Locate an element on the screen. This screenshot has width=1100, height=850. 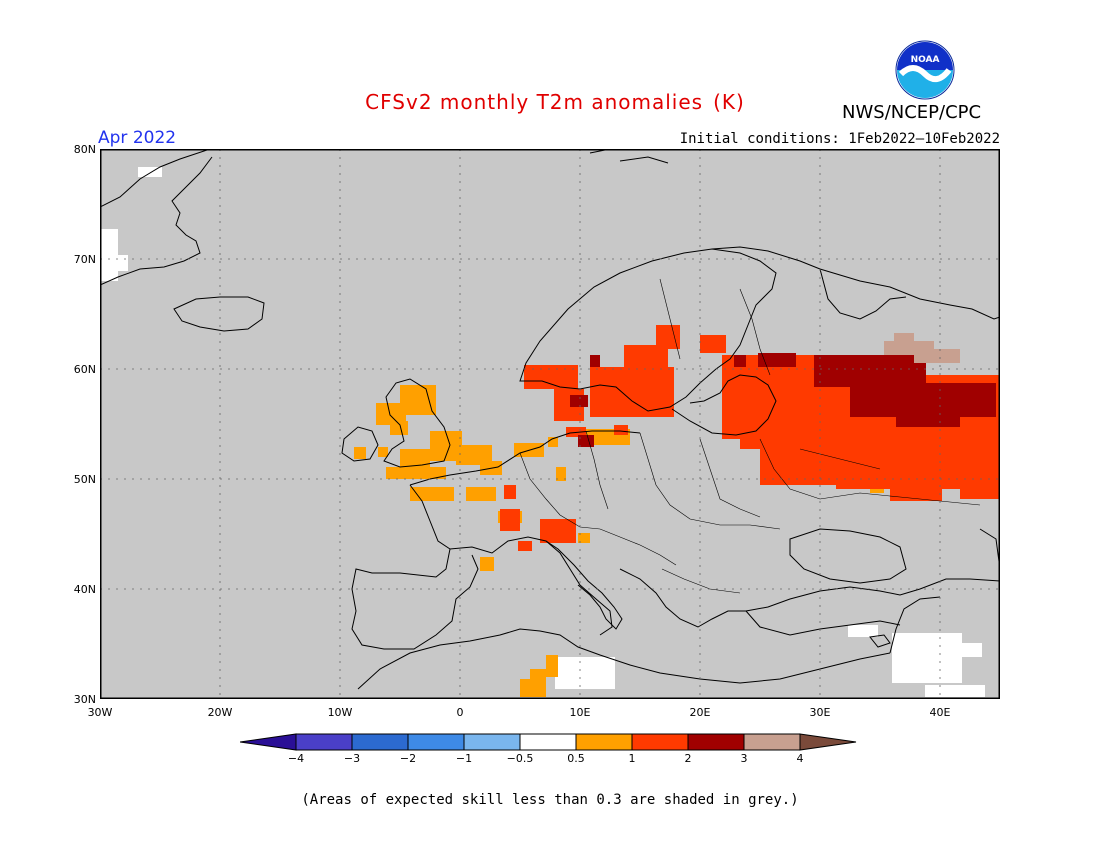
colorbar-tick-label: −2 is located at coordinates (408, 758).